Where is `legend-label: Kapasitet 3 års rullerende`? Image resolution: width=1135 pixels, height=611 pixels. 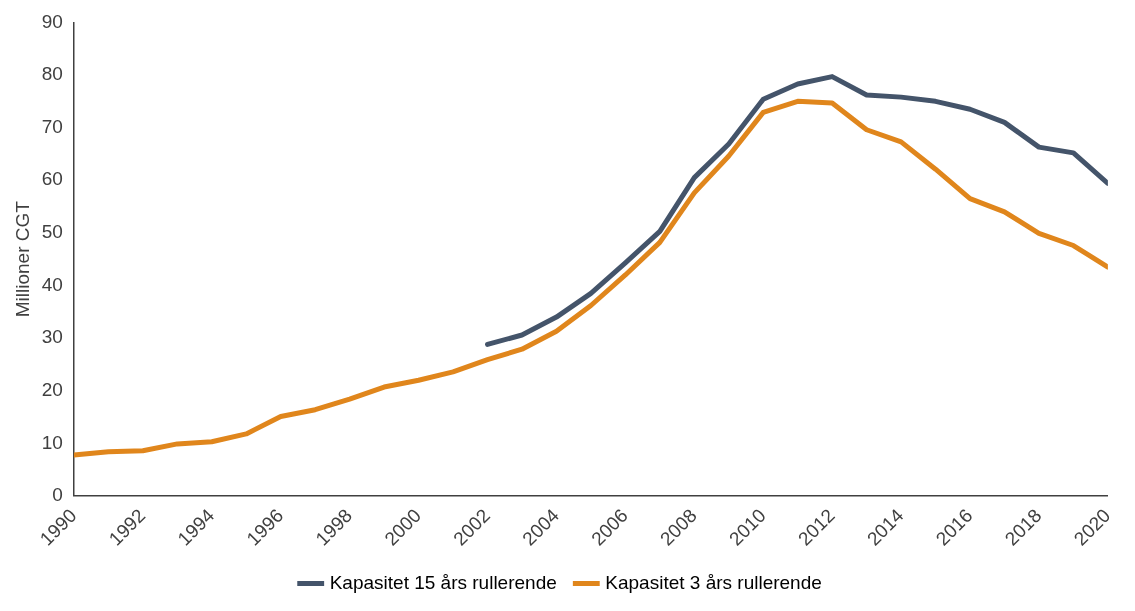 legend-label: Kapasitet 3 års rullerende is located at coordinates (713, 582).